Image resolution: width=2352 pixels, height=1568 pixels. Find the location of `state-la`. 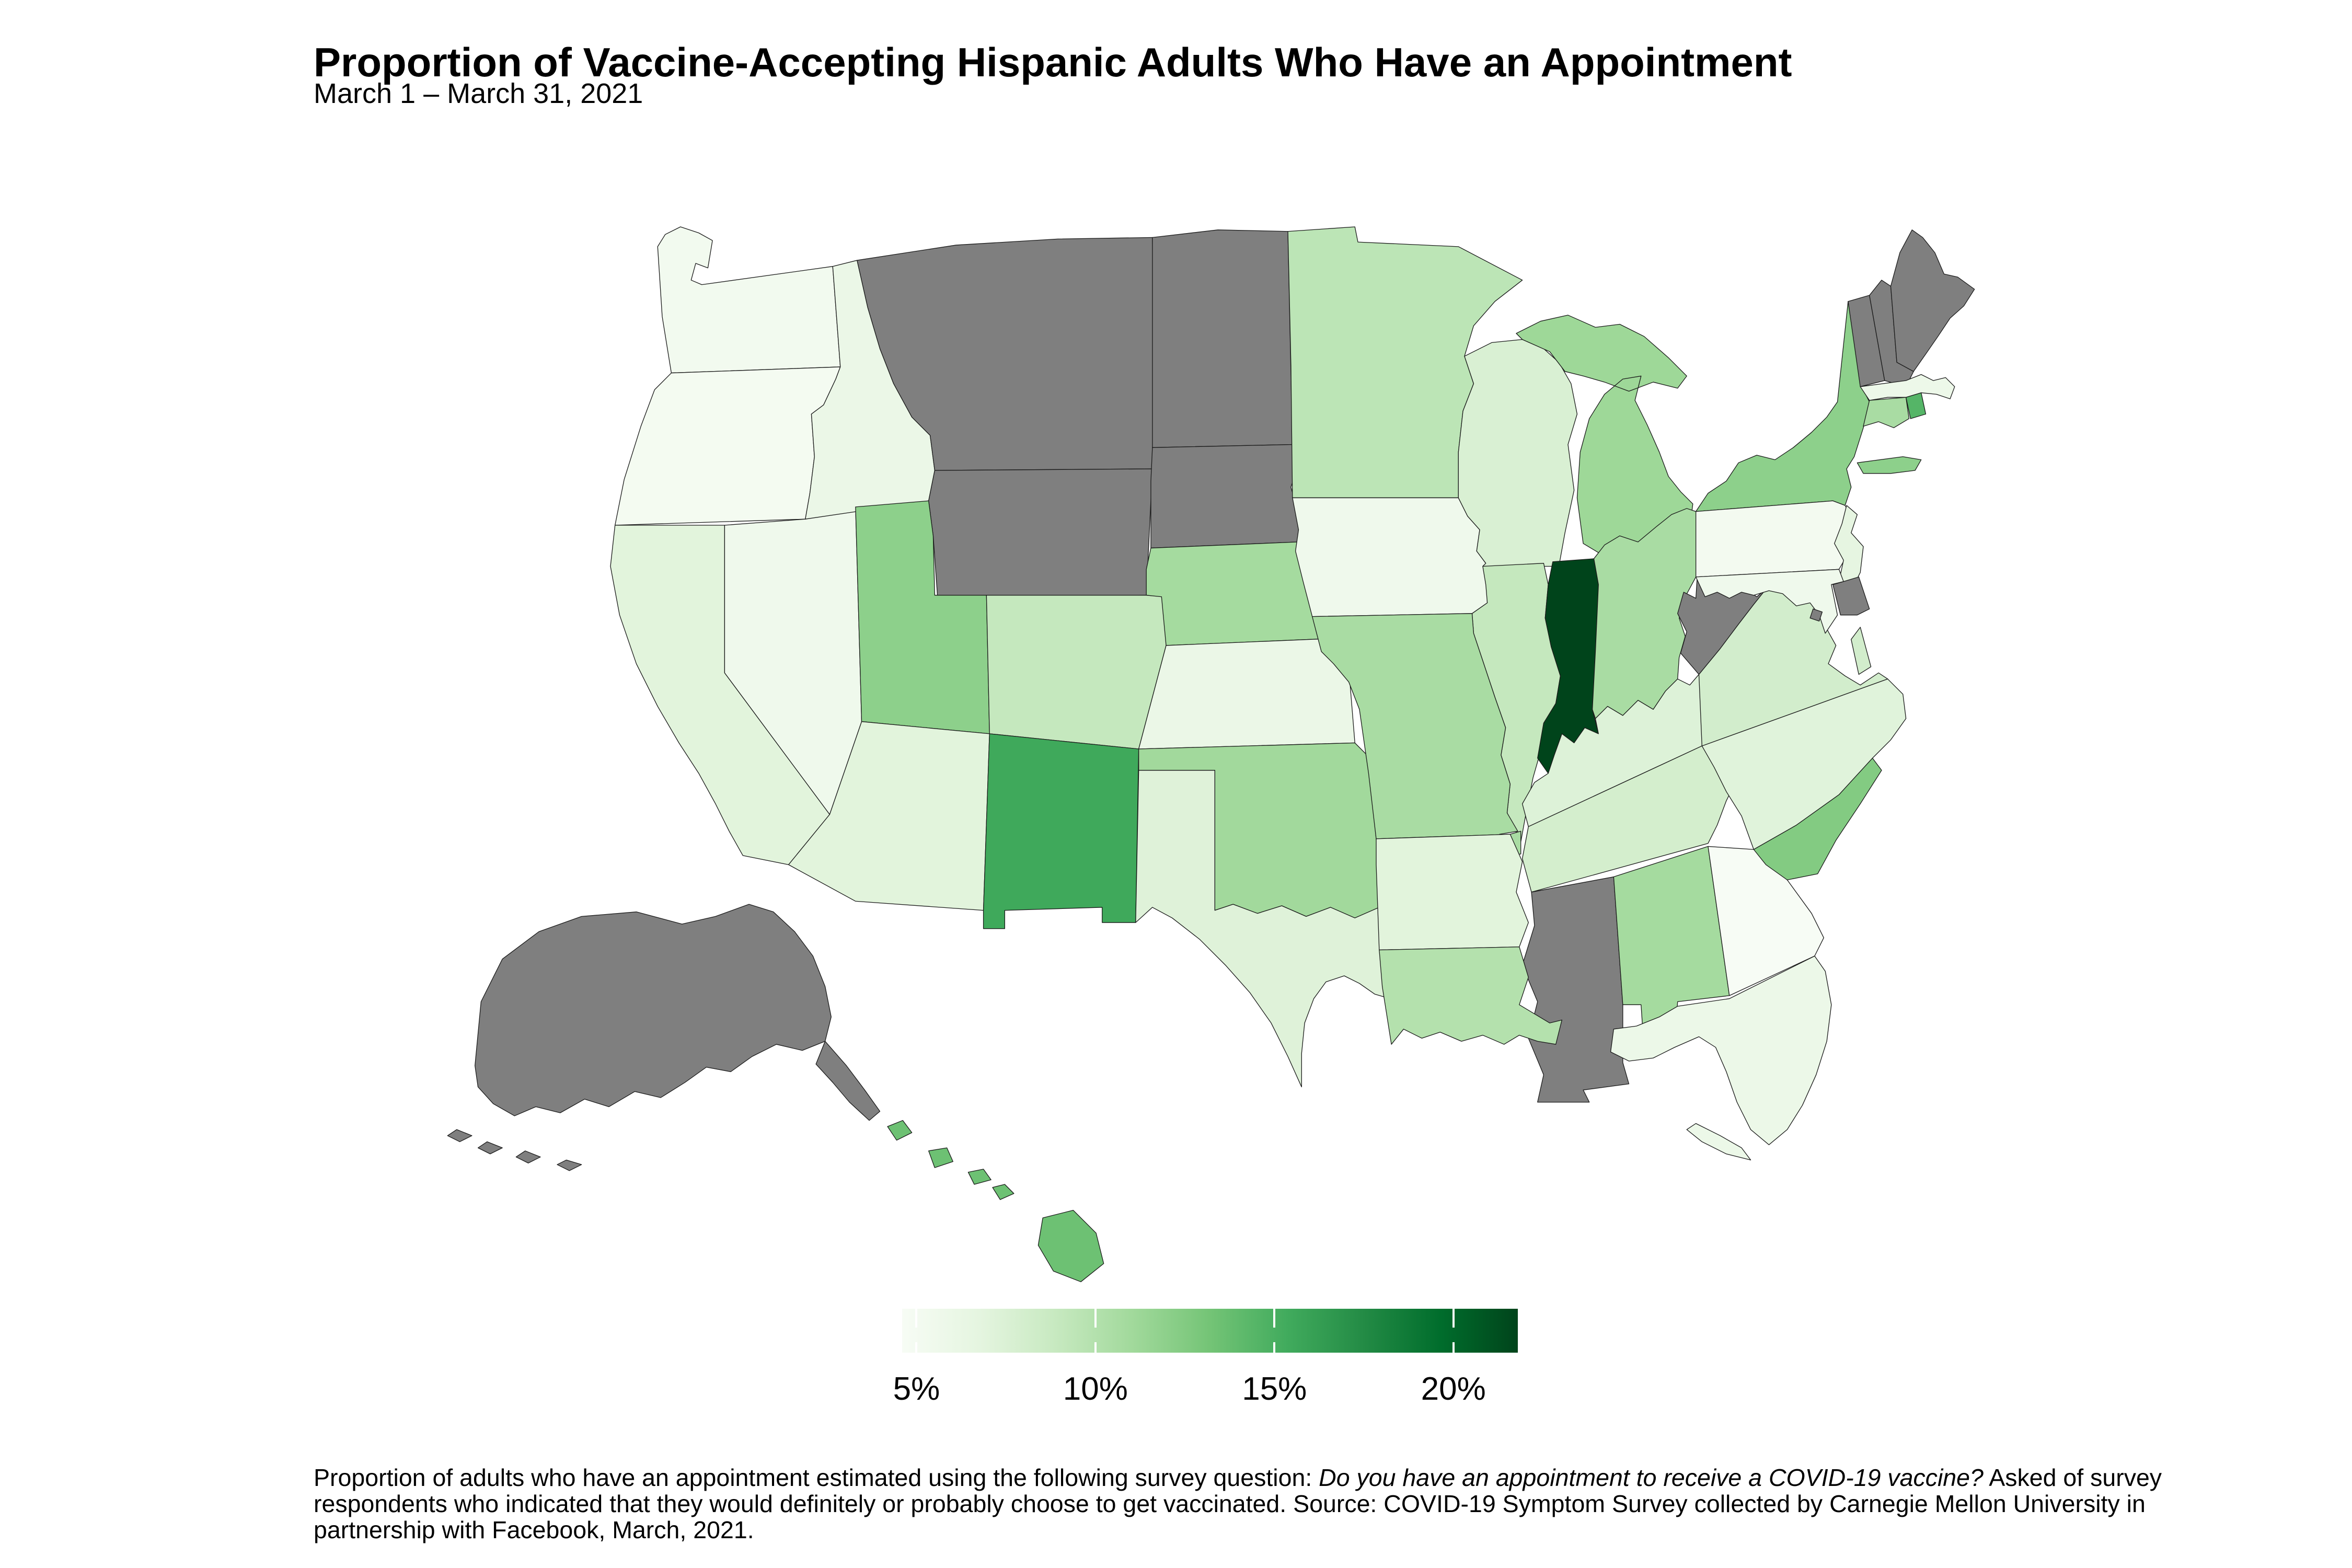

state-la is located at coordinates (1471, 995).